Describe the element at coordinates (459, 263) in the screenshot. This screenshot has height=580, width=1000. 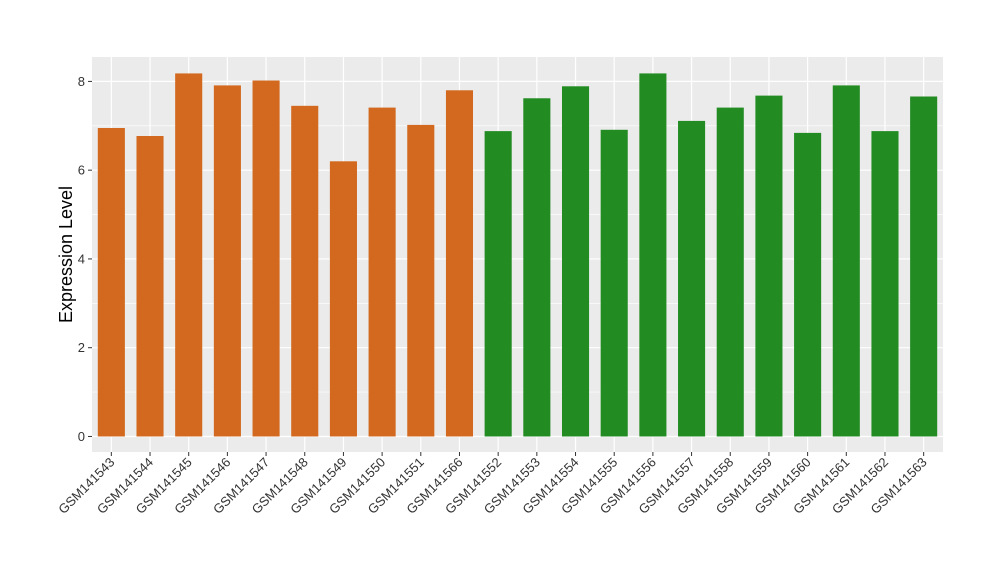
I see `bar-GSM141566` at that location.